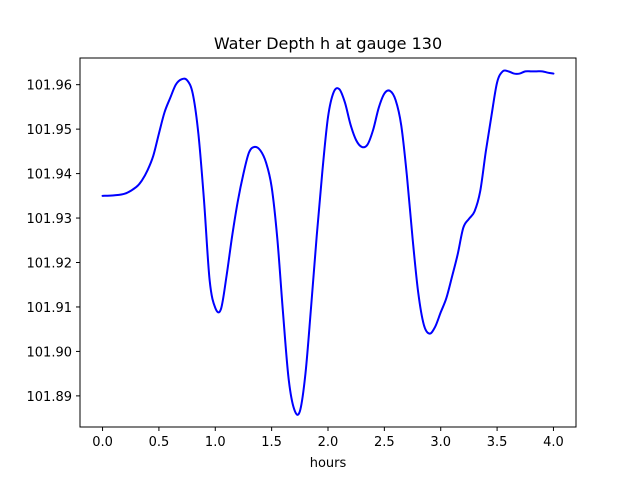  What do you see at coordinates (102, 442) in the screenshot?
I see `x-tick-label: 0.0` at bounding box center [102, 442].